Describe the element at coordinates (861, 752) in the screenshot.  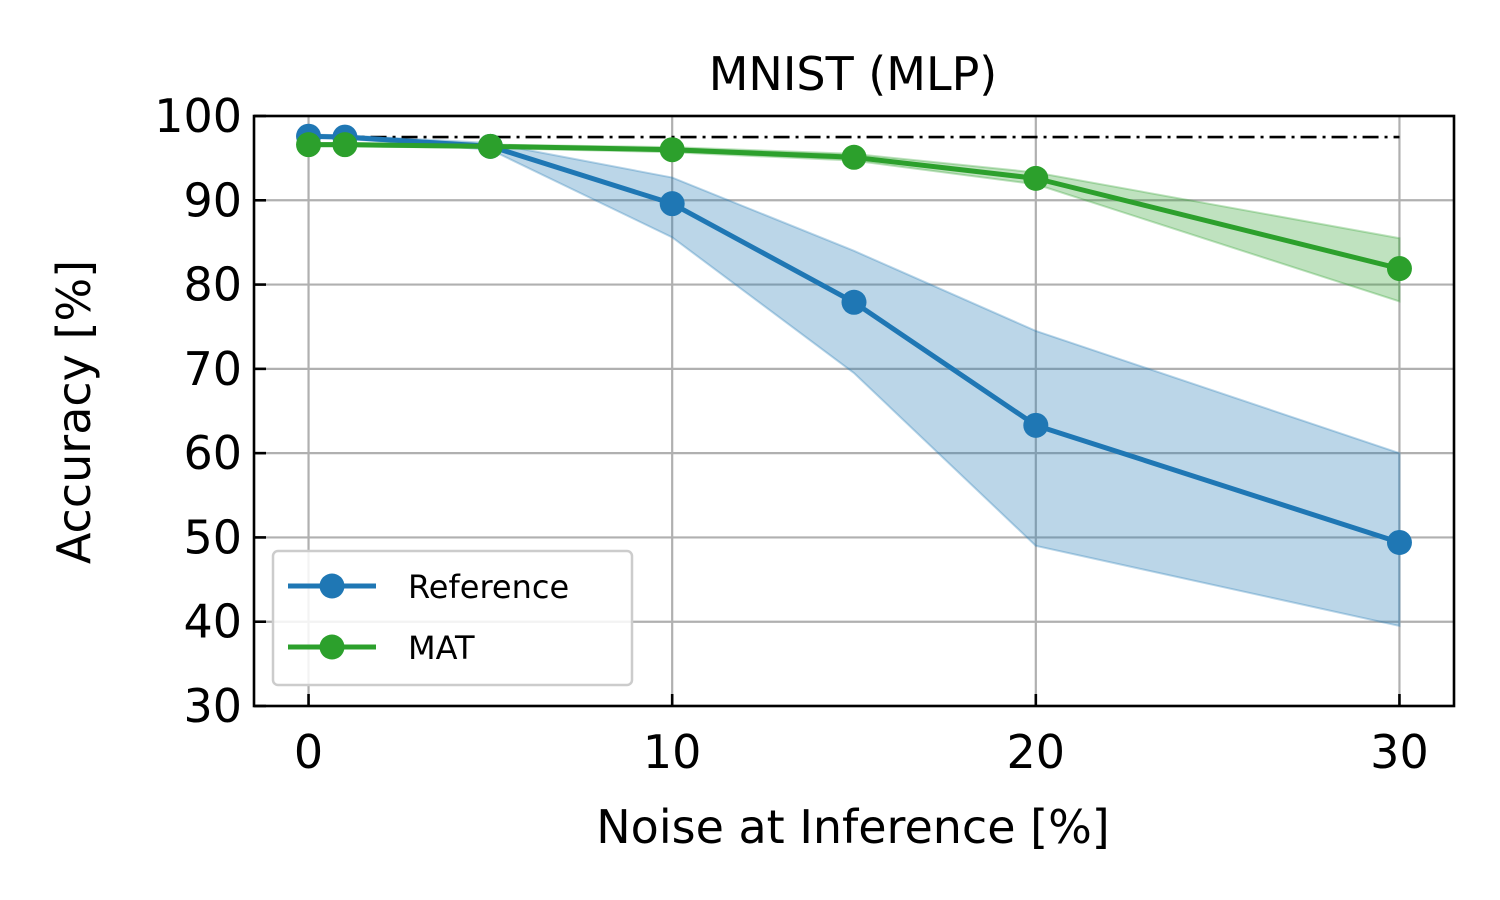
I see `x-tick-labels: 0 10 20 30` at that location.